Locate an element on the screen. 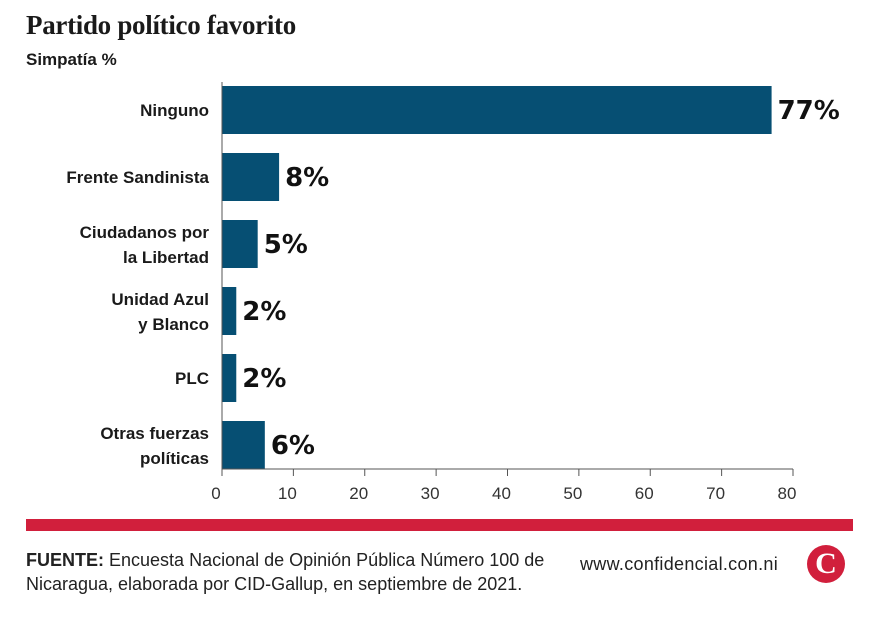 The height and width of the screenshot is (625, 886). category-label: Ninguno is located at coordinates (174, 110).